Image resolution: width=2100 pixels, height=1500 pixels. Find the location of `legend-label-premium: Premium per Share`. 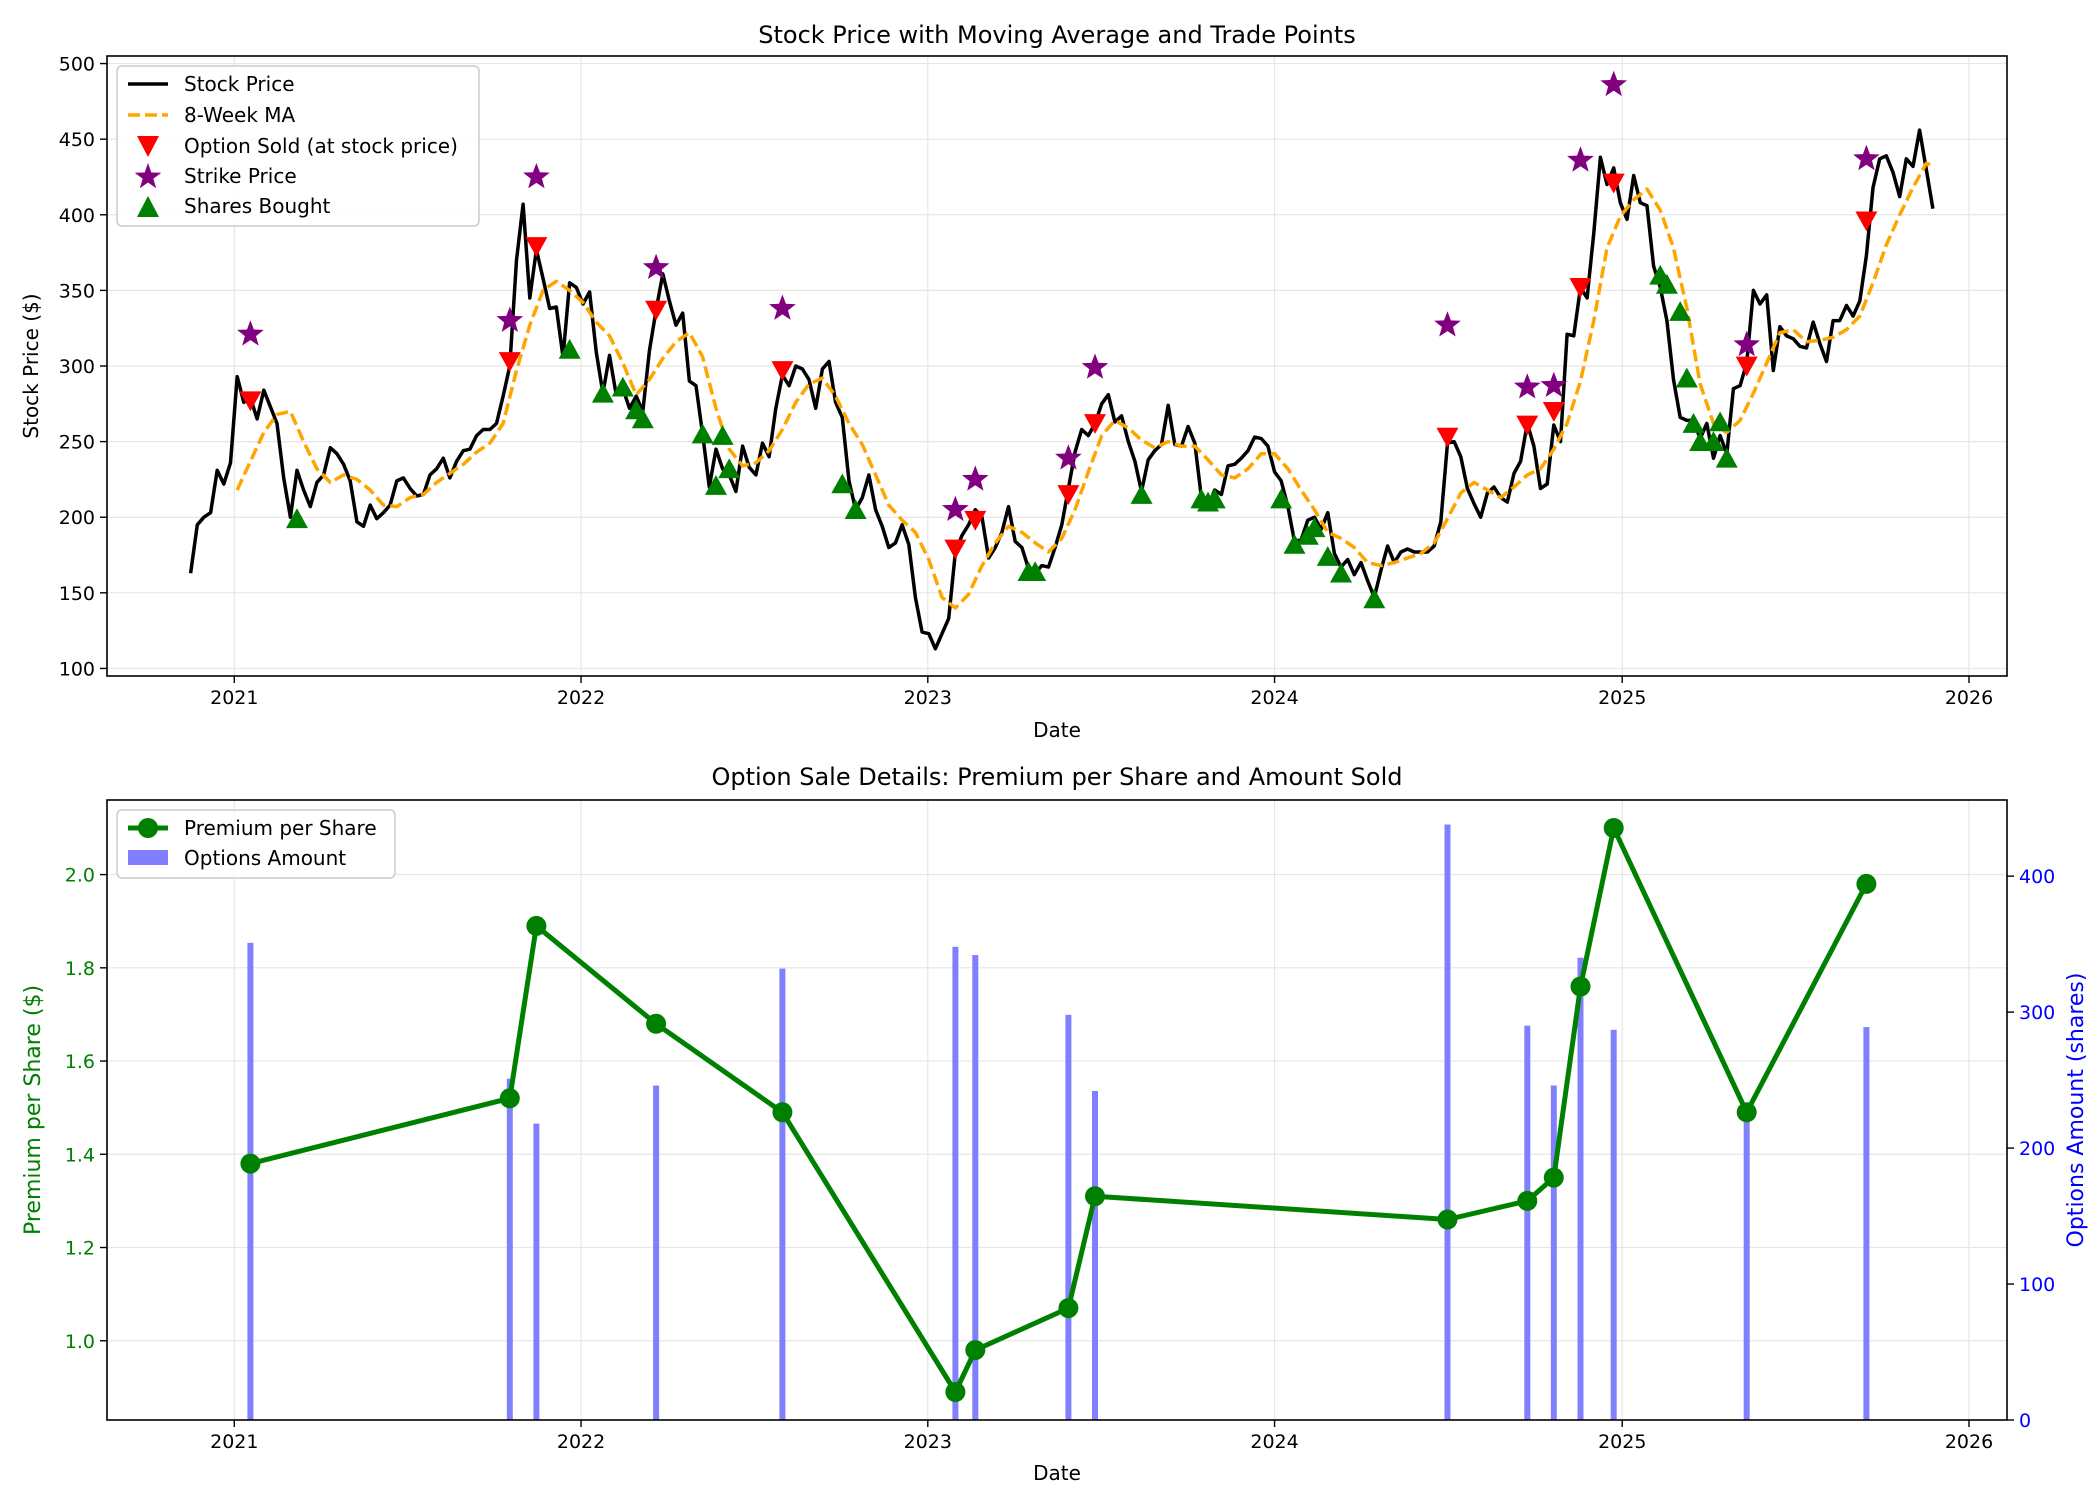

legend-label-premium: Premium per Share is located at coordinates (280, 828).